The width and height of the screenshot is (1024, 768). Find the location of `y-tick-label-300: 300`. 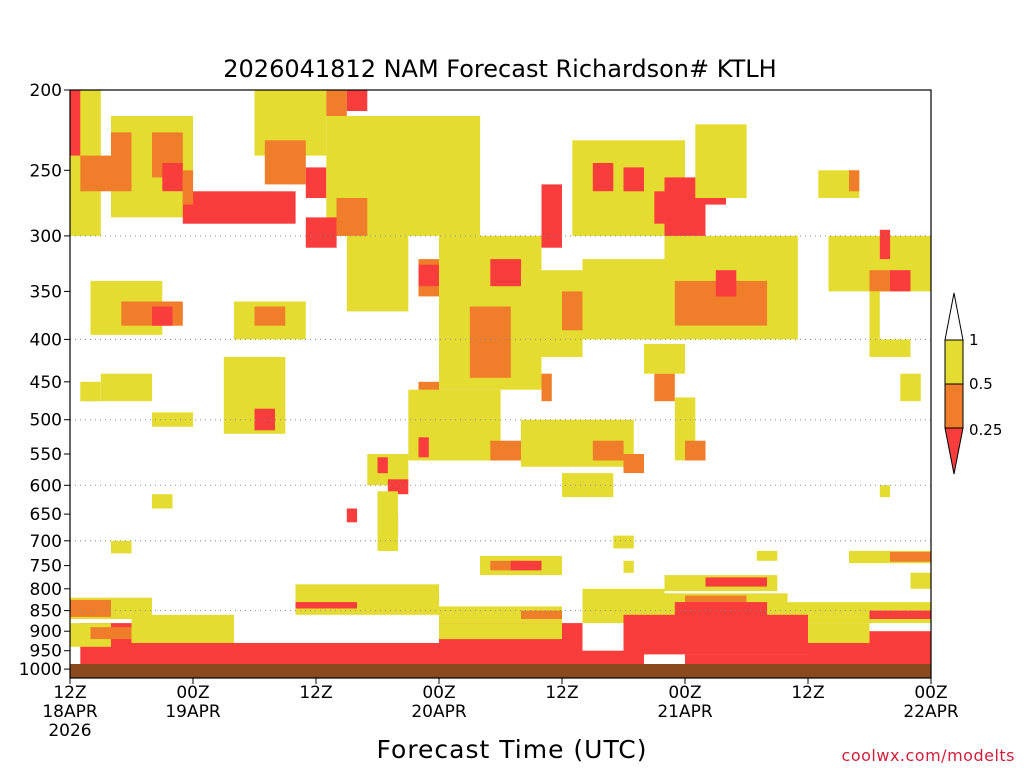

y-tick-label-300: 300 is located at coordinates (46, 237).